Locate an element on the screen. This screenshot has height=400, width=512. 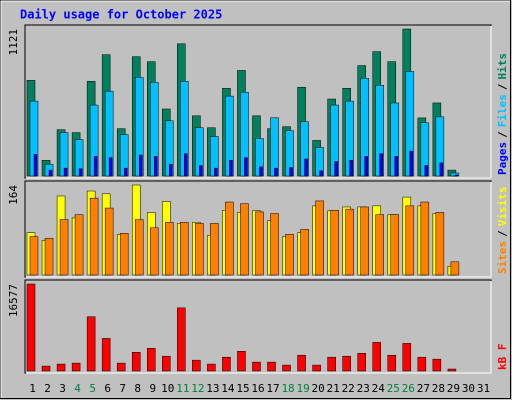
legend-entry: Sites is located at coordinates (502, 257).